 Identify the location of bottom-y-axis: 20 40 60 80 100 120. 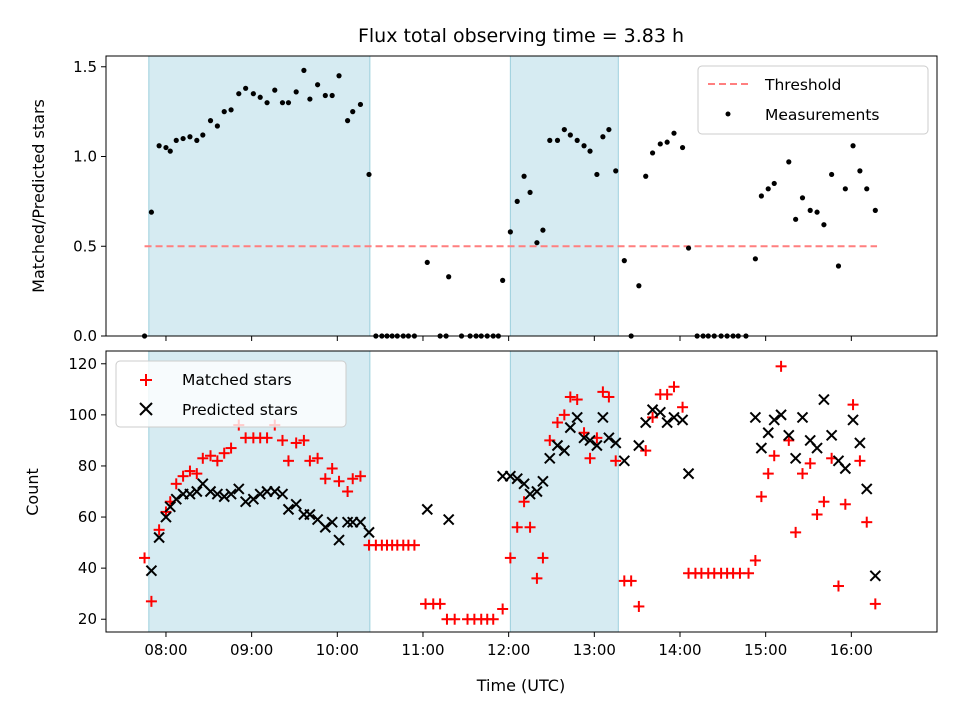
(87, 491).